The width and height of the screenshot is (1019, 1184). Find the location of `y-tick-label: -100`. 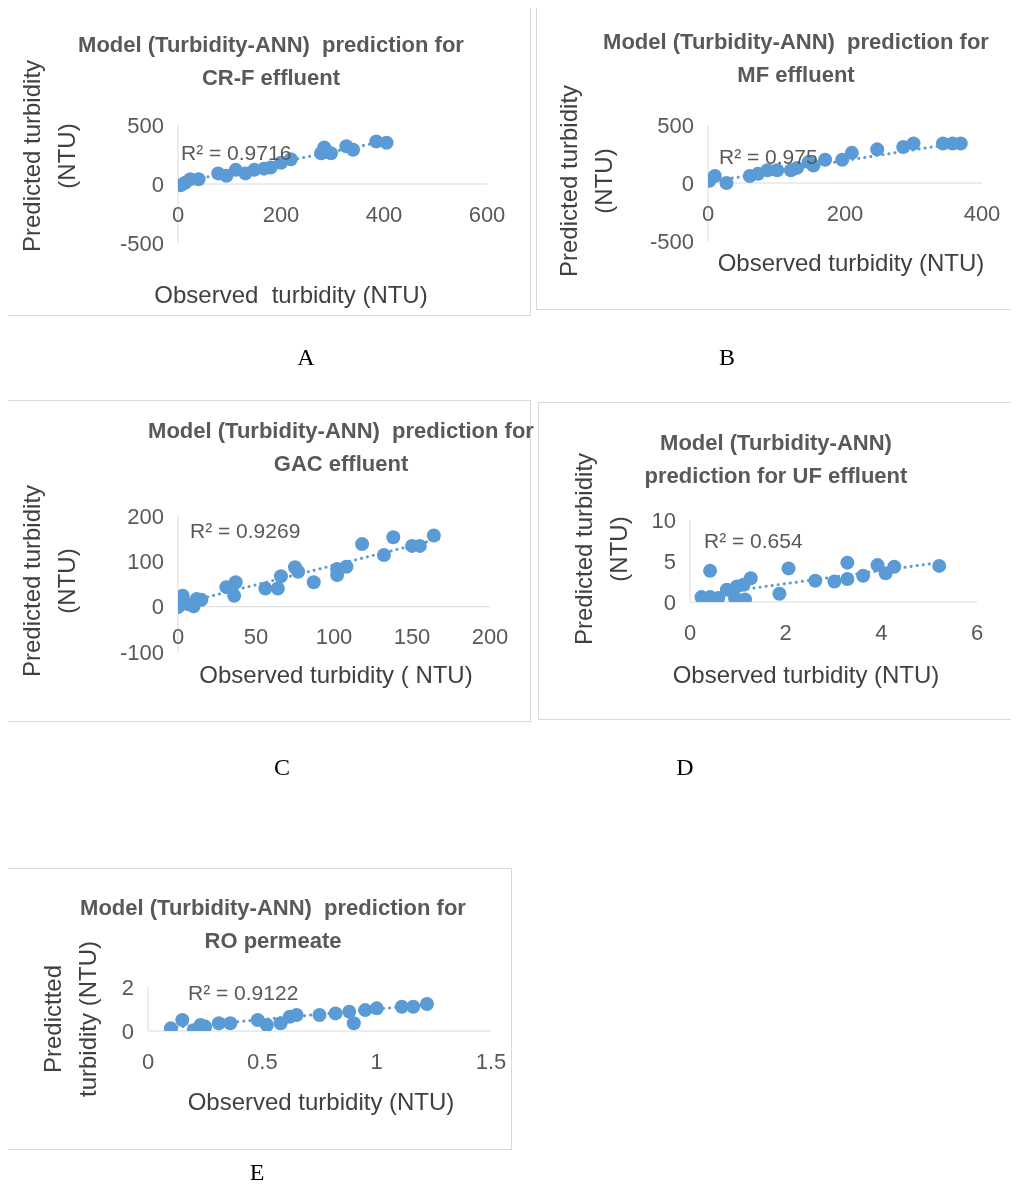

y-tick-label: -100 is located at coordinates (141, 652).